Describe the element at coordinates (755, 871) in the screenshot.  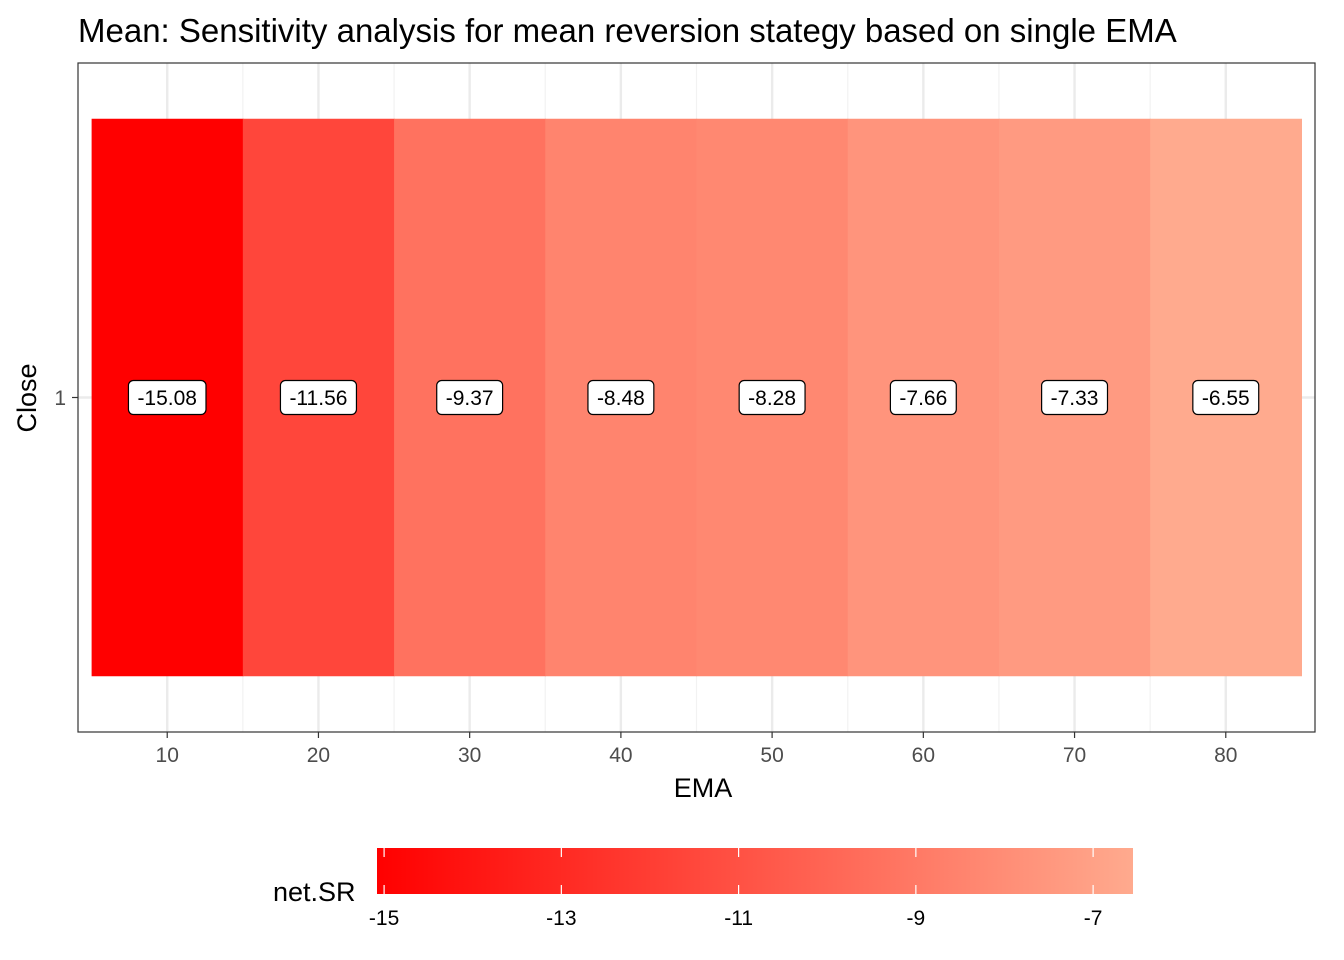
I see `legend-colorbar` at that location.